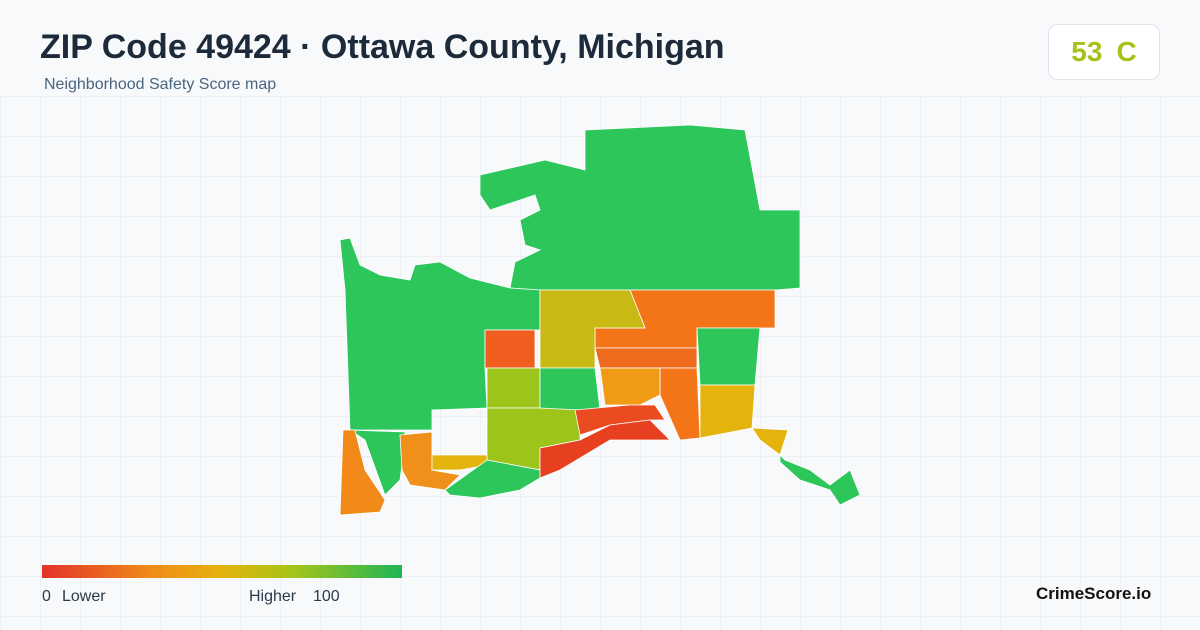 This screenshot has height=630, width=1200. Describe the element at coordinates (1126, 51) in the screenshot. I see `grade: C` at that location.